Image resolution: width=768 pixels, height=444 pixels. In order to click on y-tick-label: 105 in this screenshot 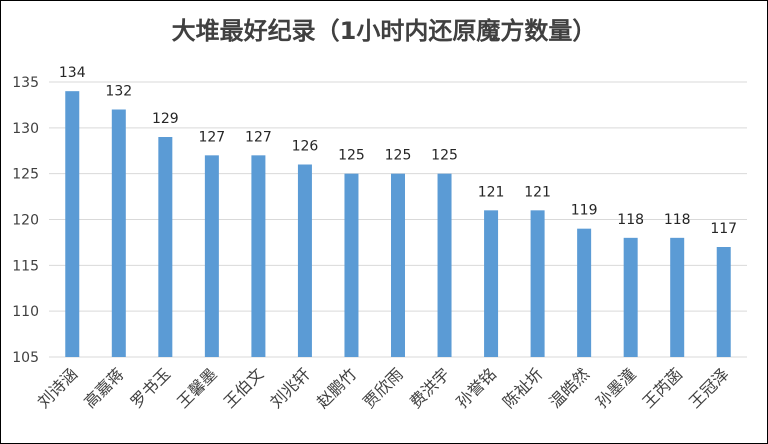, I will do `click(25, 358)`.